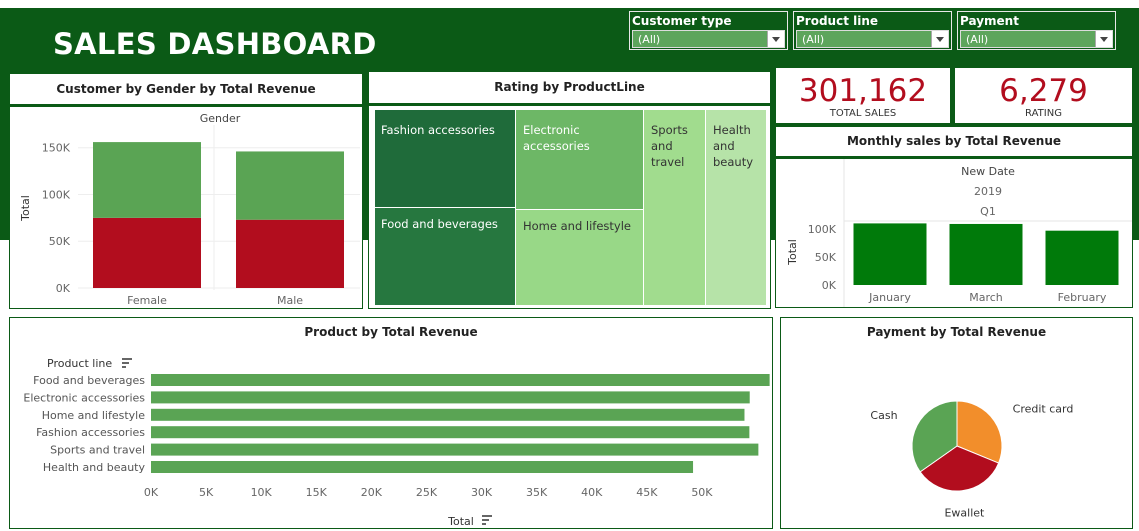 This screenshot has height=531, width=1139. What do you see at coordinates (988, 211) in the screenshot?
I see `chart-header: Q1` at bounding box center [988, 211].